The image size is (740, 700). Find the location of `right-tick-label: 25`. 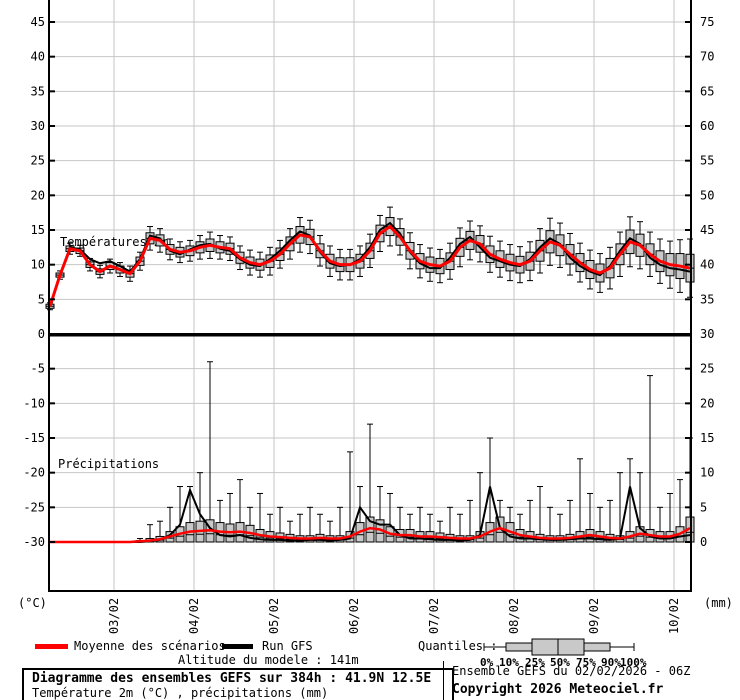

right-tick-label: 25 is located at coordinates (707, 369).